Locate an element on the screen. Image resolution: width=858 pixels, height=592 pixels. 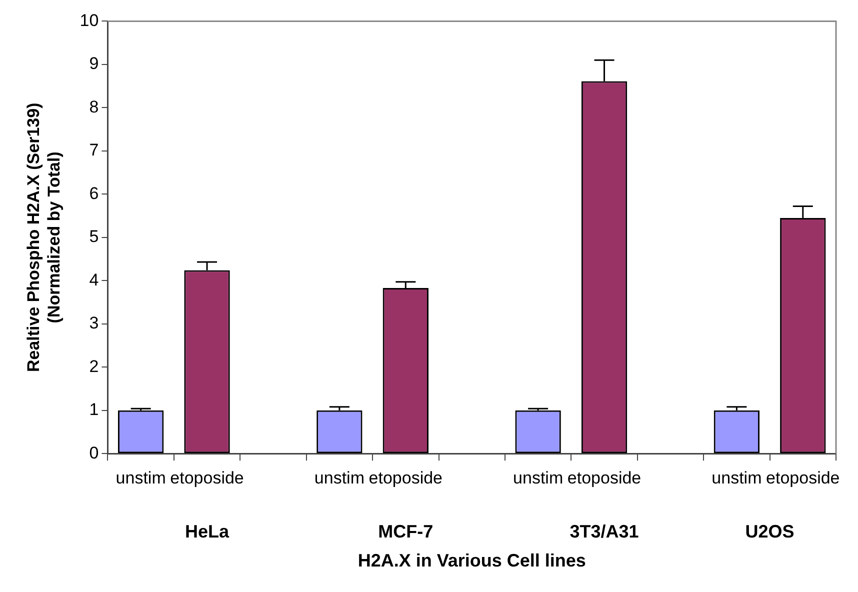
y-tick-label: 9 is located at coordinates (94, 64).